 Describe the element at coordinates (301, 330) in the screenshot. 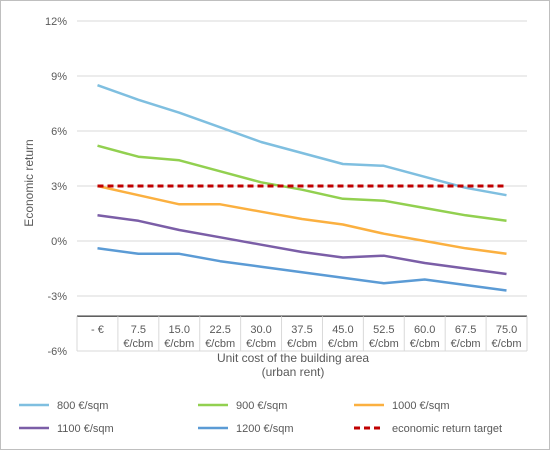

I see `x-tick-label-5-0: 37.5` at that location.